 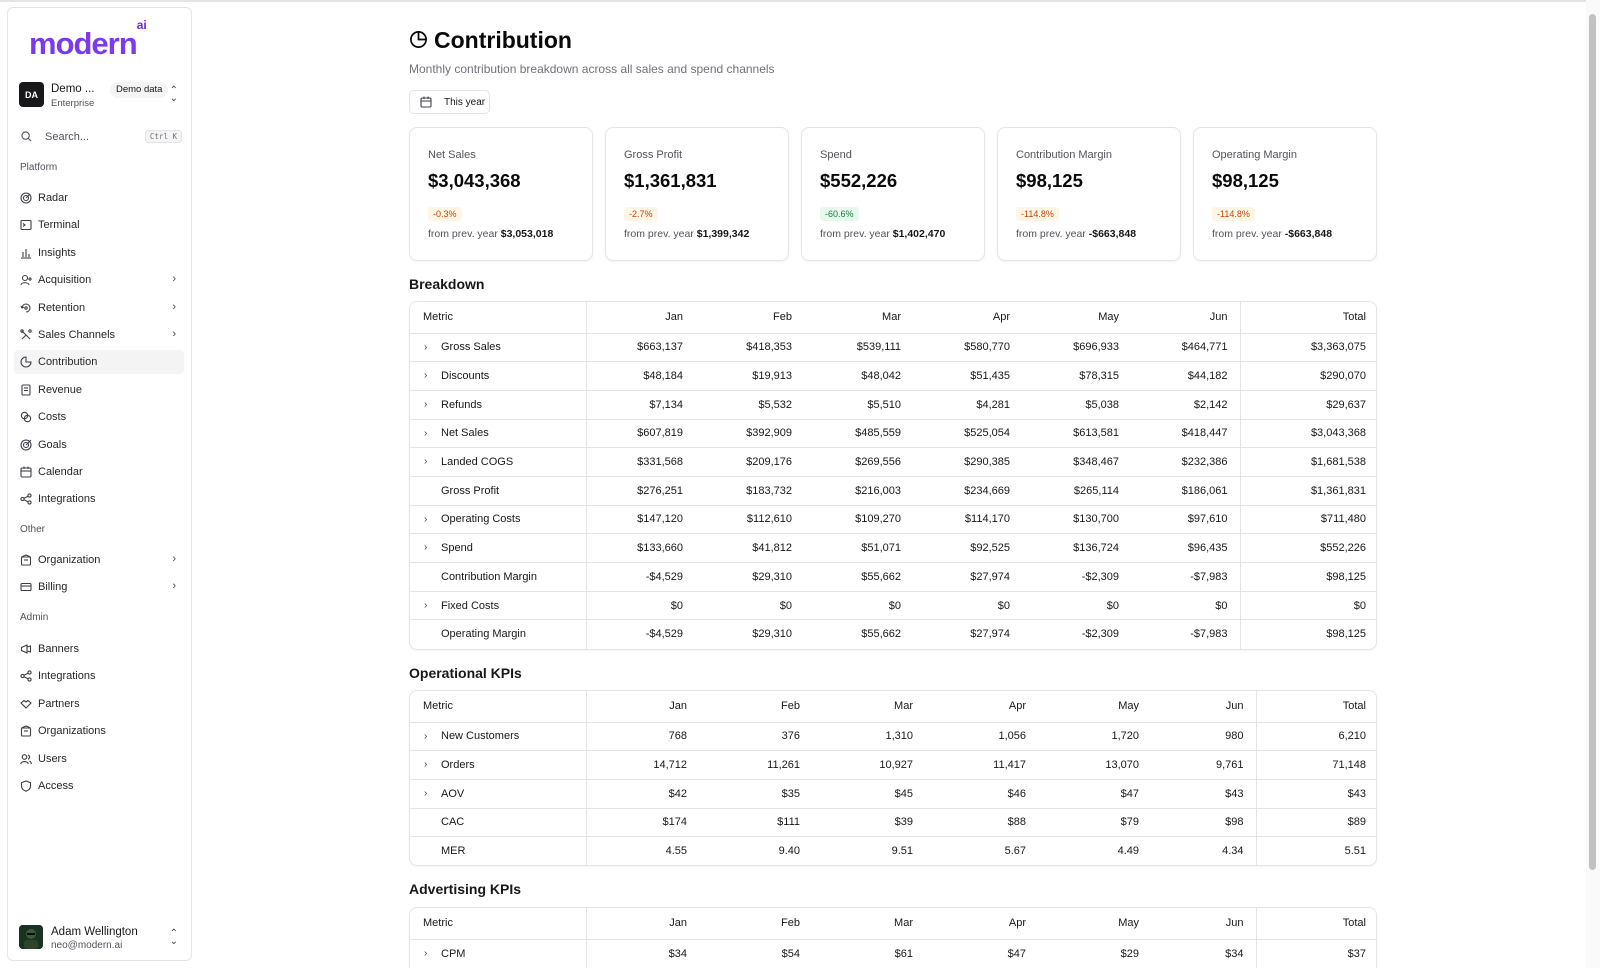 I want to click on sidebar-item-goals: Goals, so click(x=99, y=445).